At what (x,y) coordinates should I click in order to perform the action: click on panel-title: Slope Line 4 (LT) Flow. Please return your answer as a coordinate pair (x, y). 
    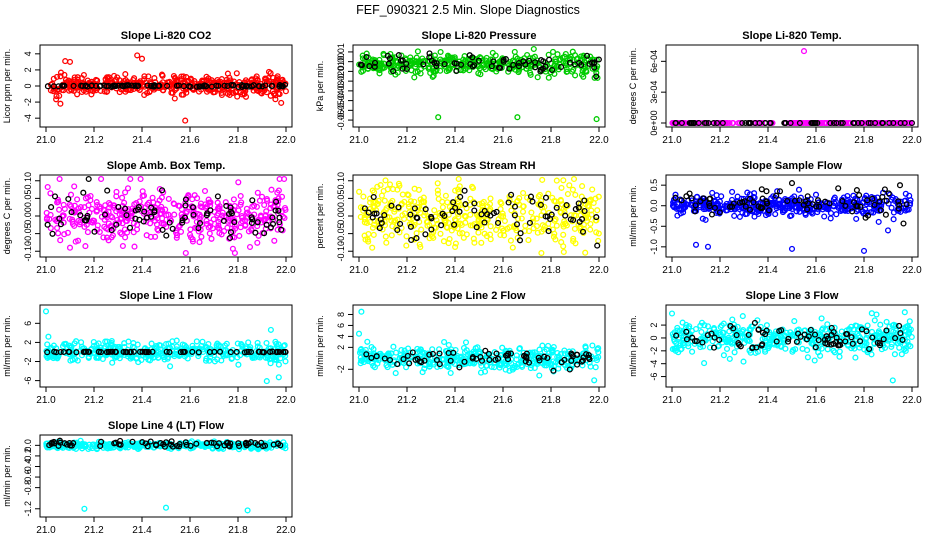
    Looking at the image, I should click on (166, 426).